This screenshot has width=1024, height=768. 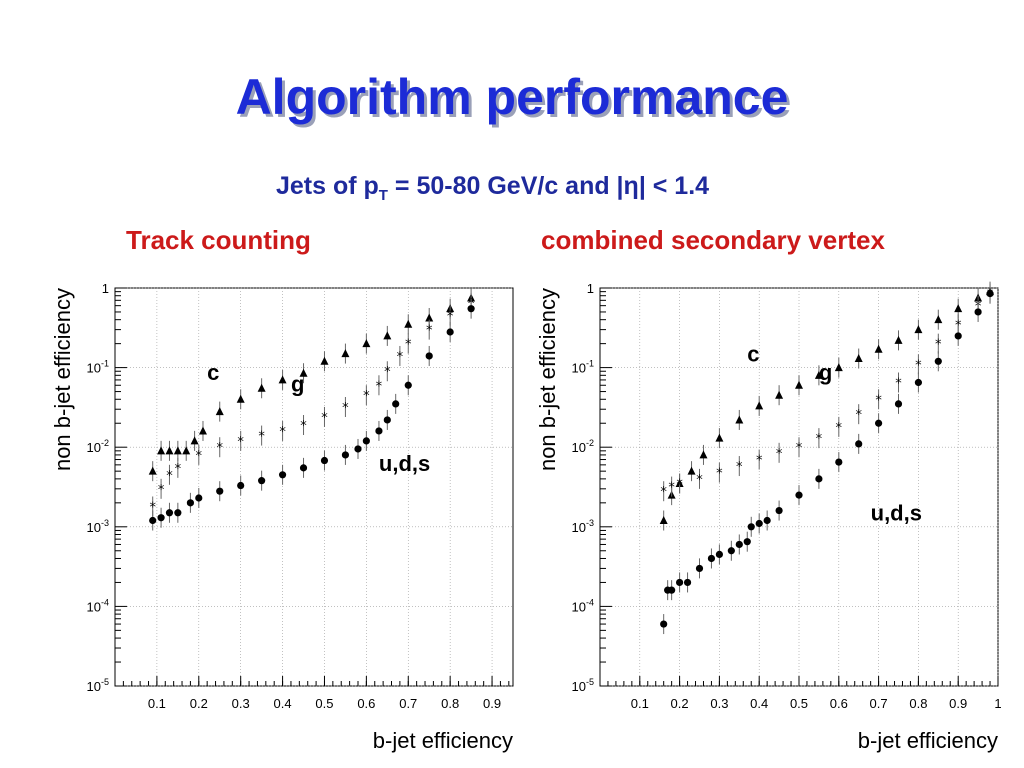 I want to click on y-tick-label: 10⁻³, so click(x=583, y=526).